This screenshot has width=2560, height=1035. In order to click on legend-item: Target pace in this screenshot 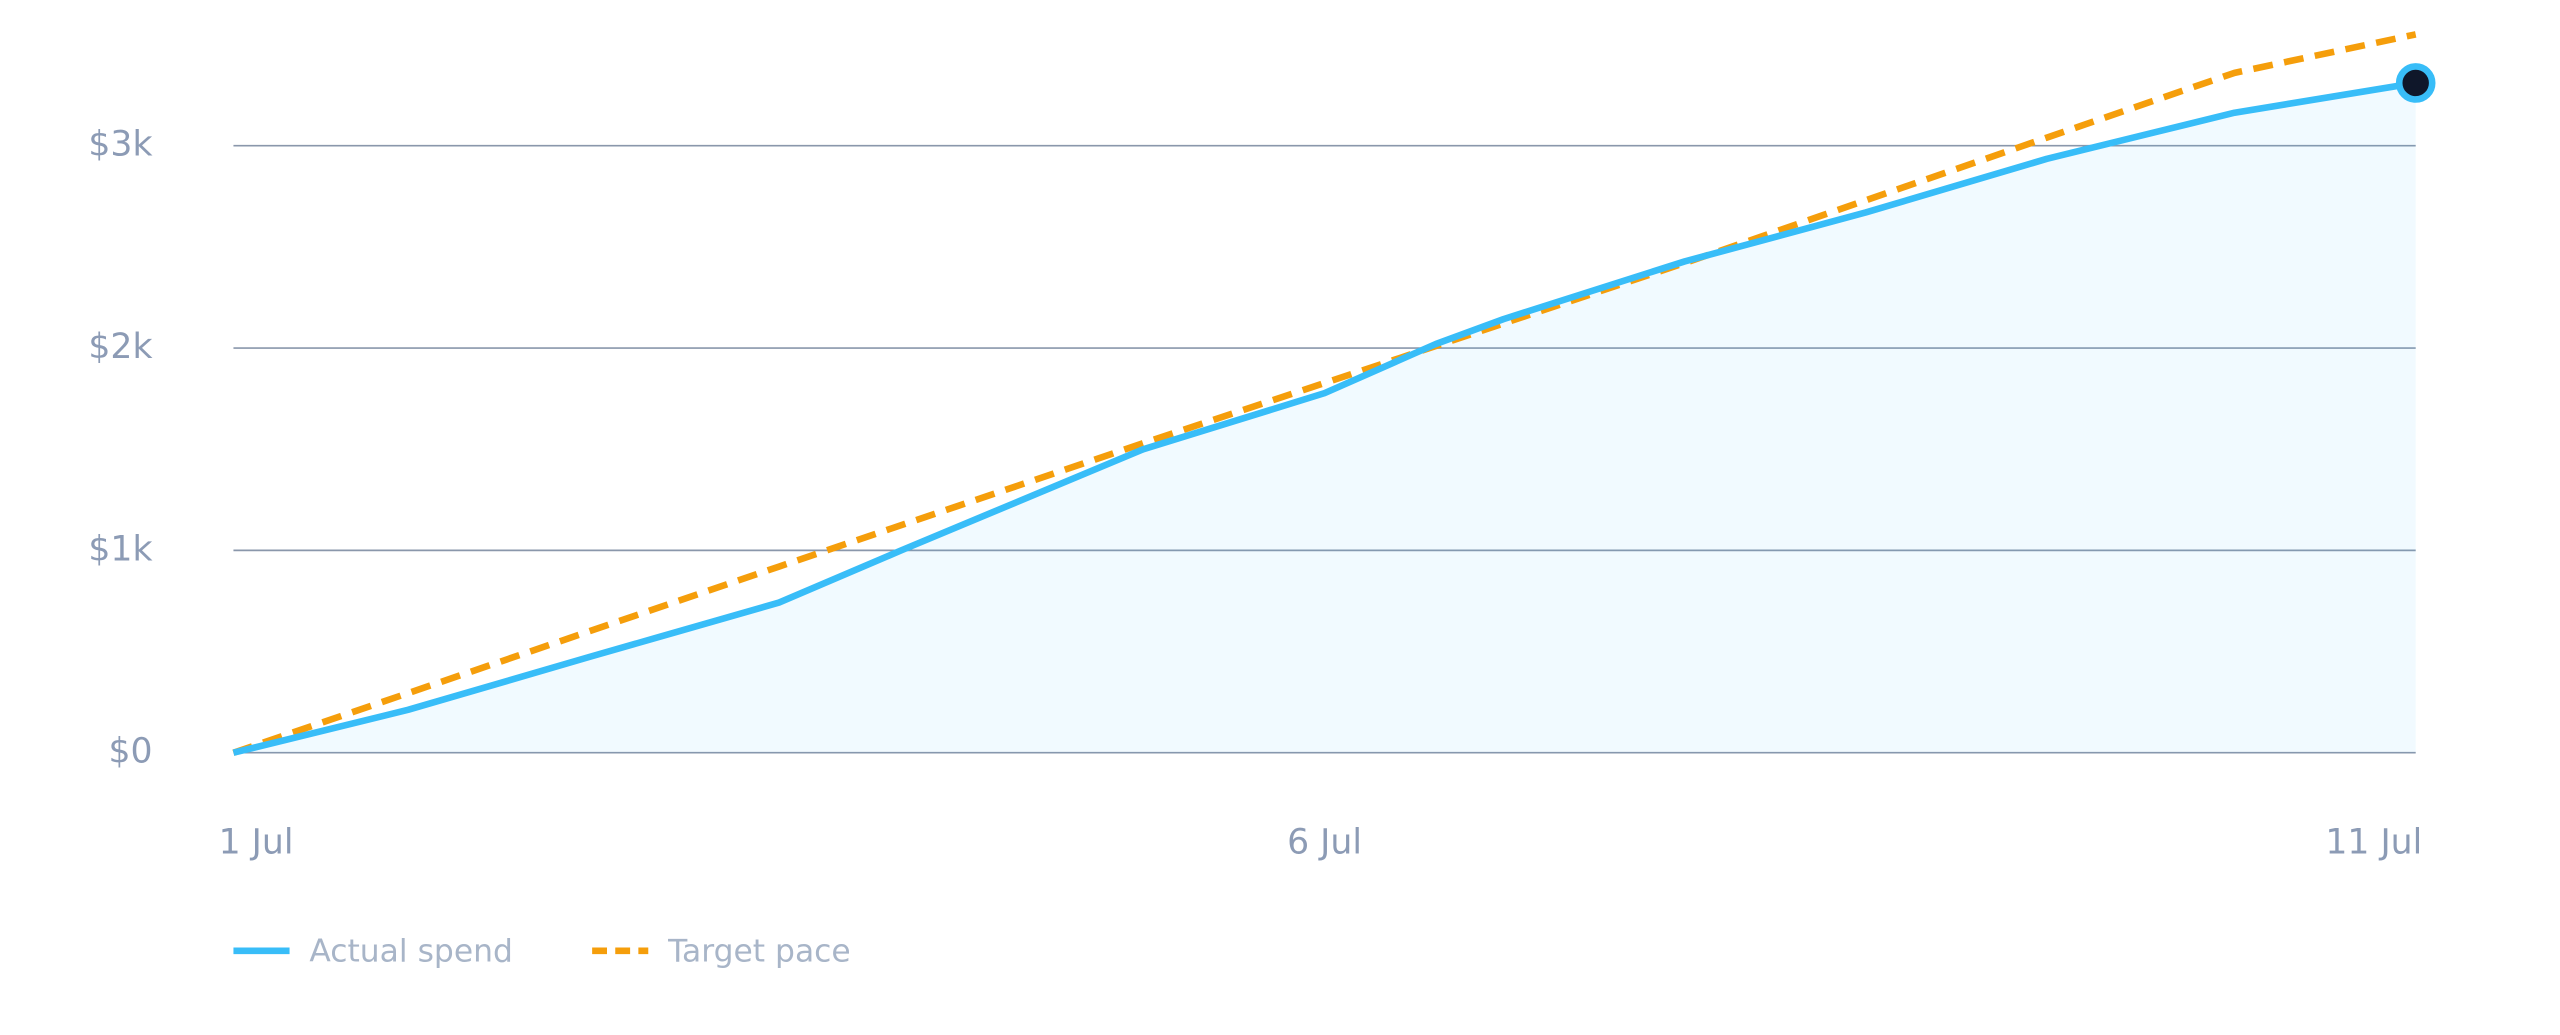, I will do `click(721, 951)`.